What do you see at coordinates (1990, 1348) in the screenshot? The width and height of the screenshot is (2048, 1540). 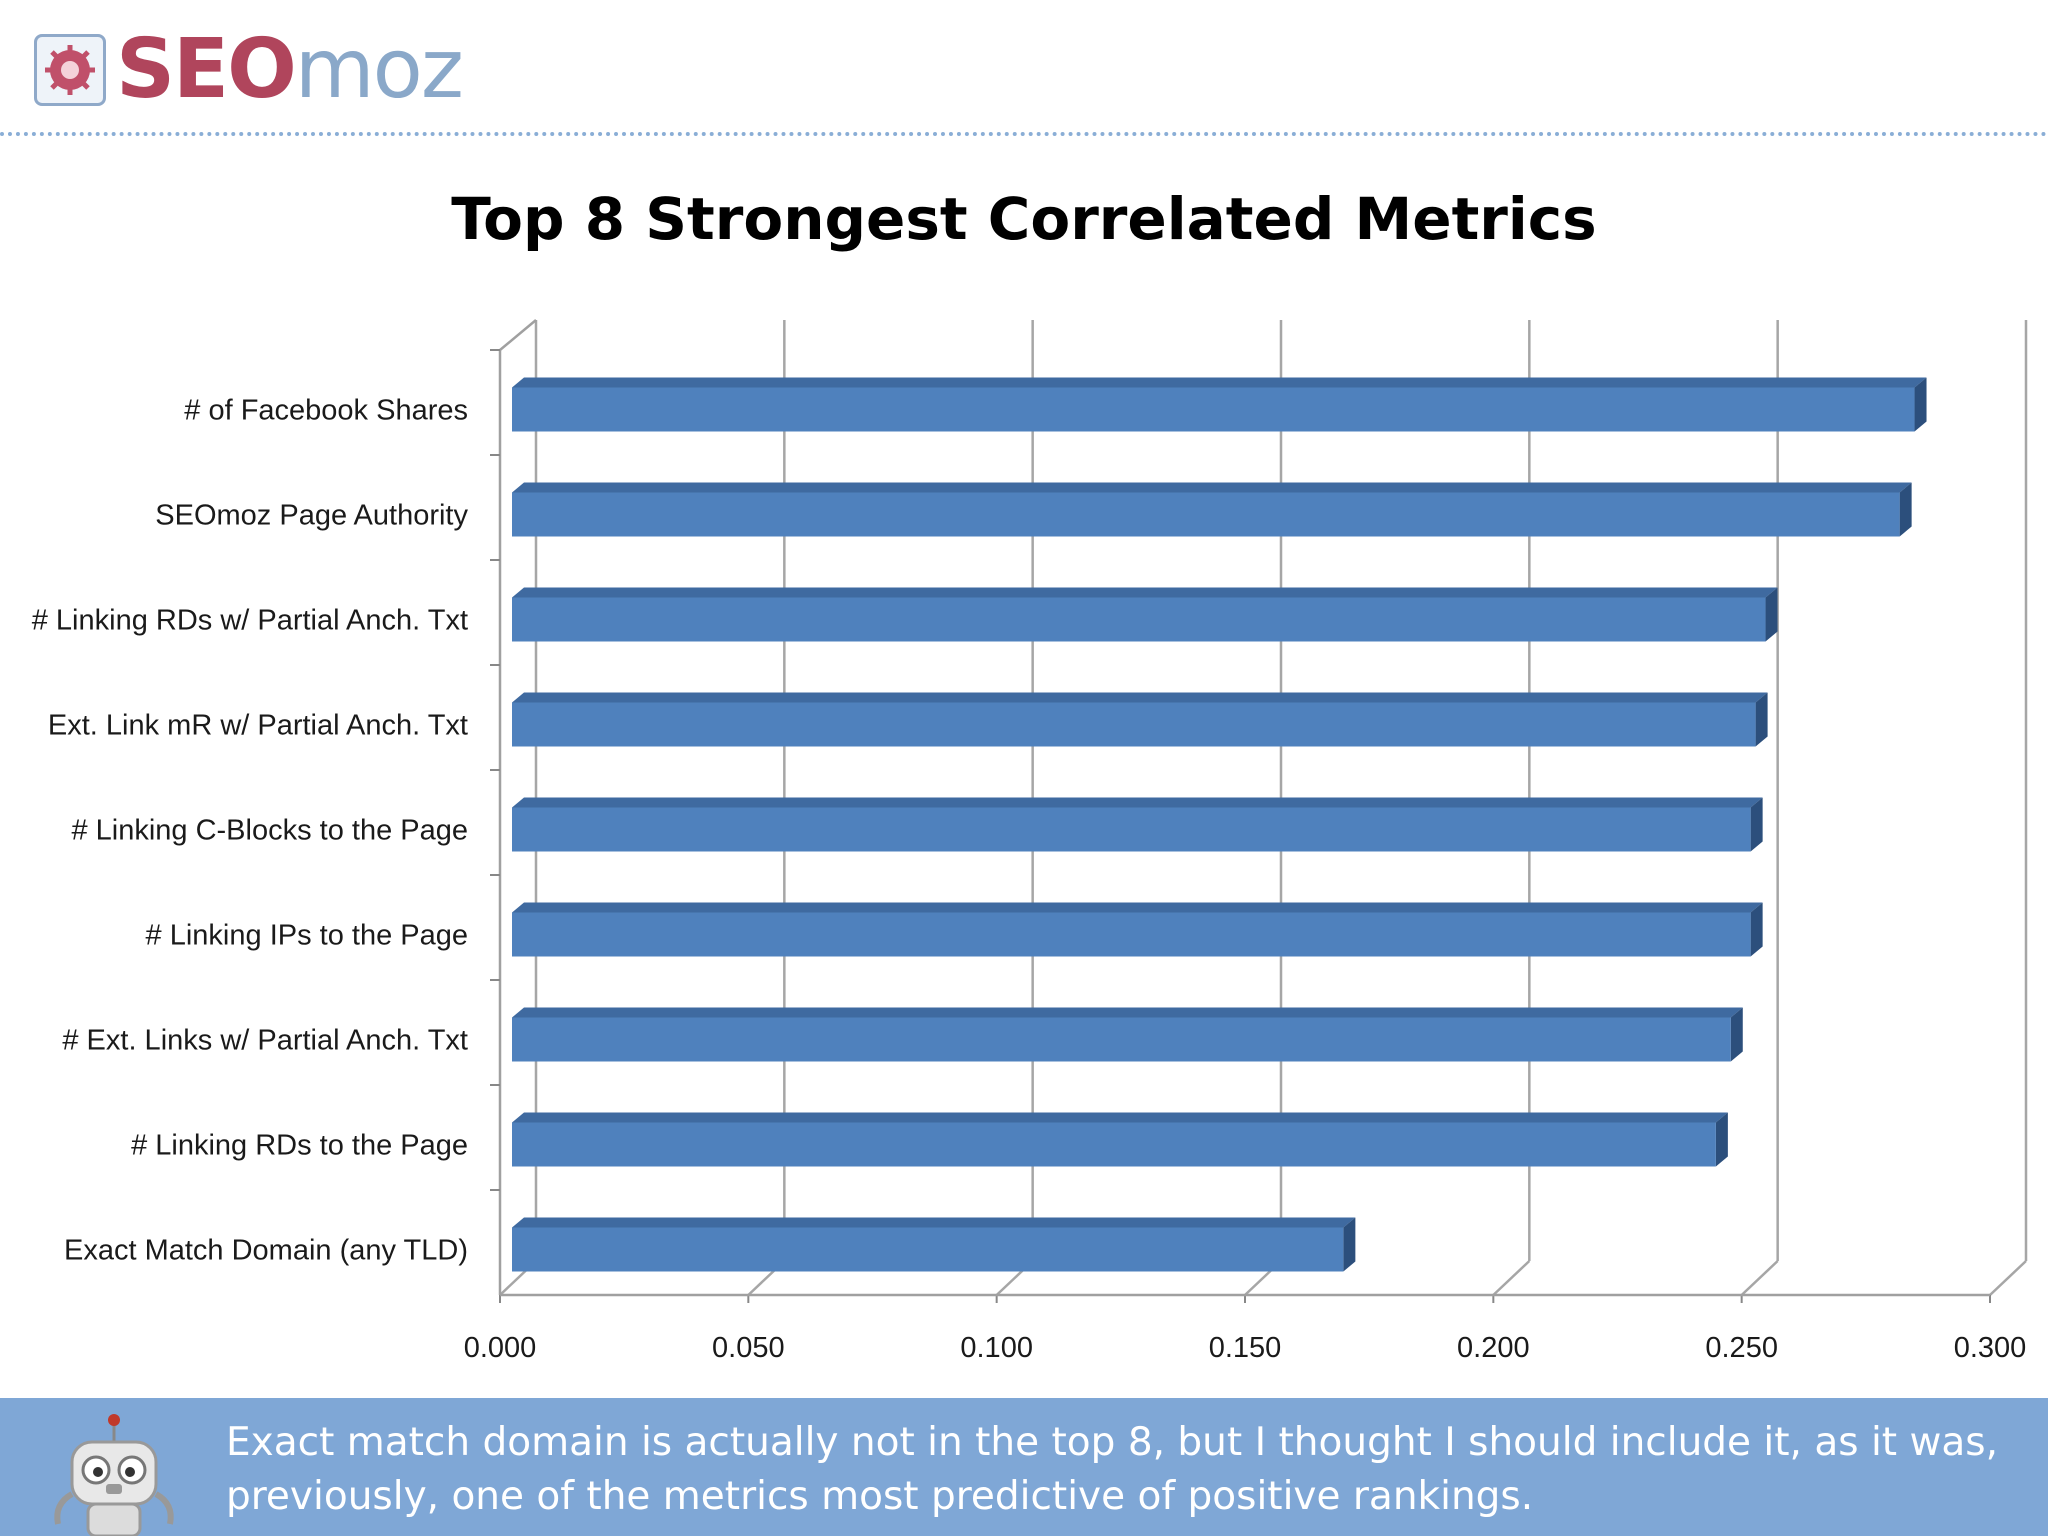 I see `x-tick-label: 0.300` at bounding box center [1990, 1348].